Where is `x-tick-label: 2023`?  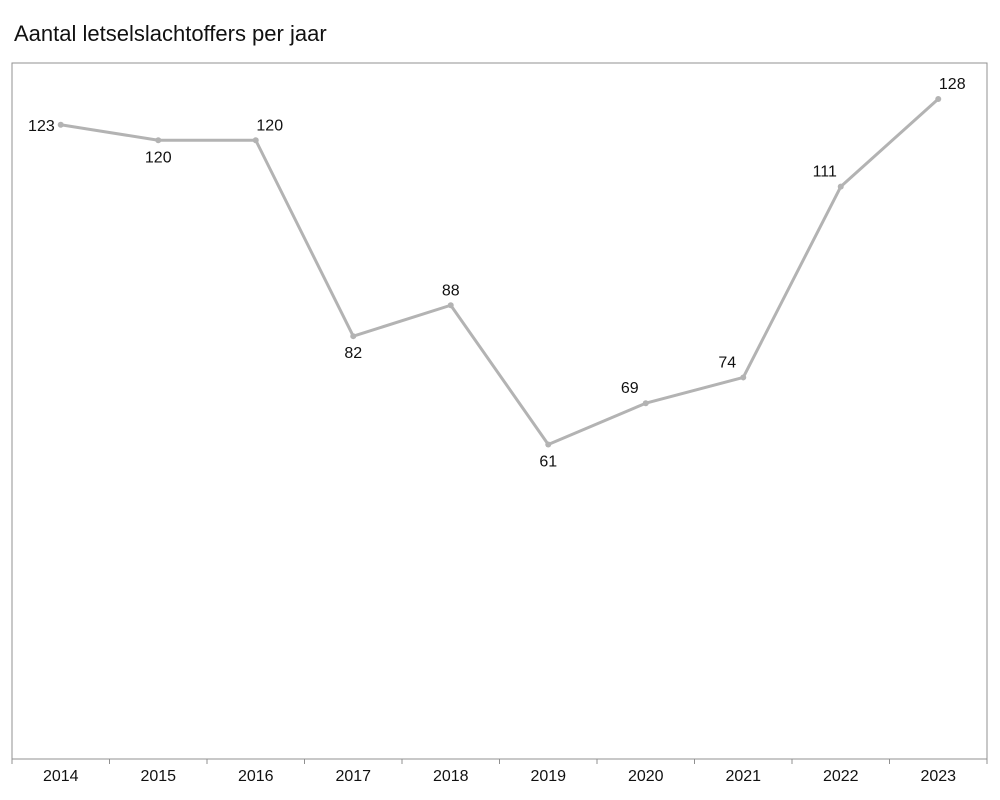
x-tick-label: 2023 is located at coordinates (938, 776).